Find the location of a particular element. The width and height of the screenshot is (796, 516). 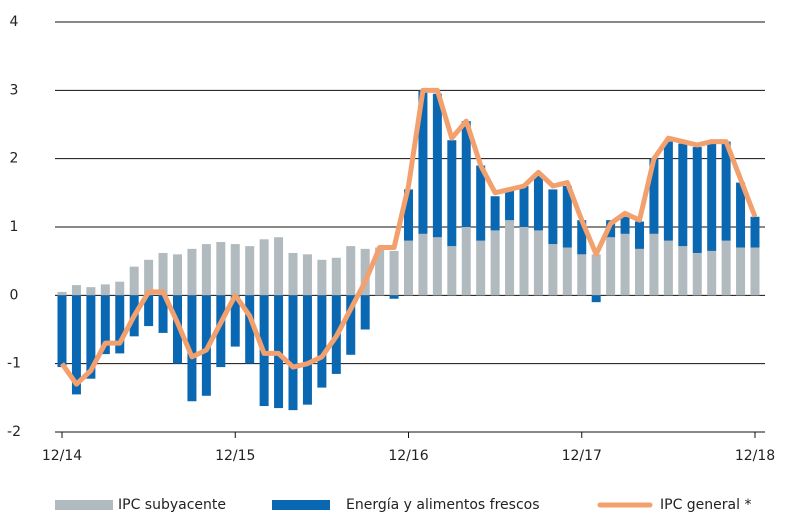

y-tick-label: 4 is located at coordinates (14, 22).